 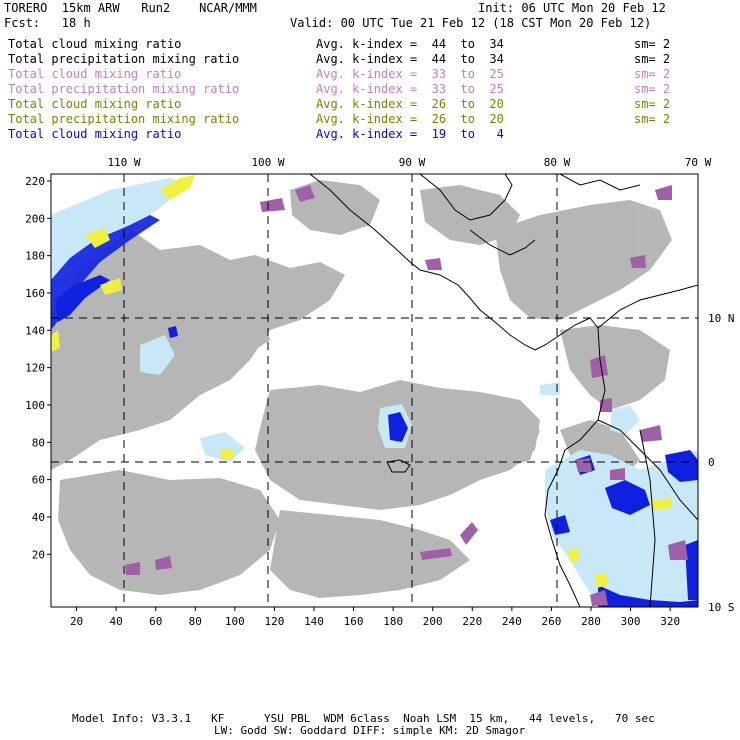 What do you see at coordinates (155, 621) in the screenshot?
I see `x-tick-label: 60` at bounding box center [155, 621].